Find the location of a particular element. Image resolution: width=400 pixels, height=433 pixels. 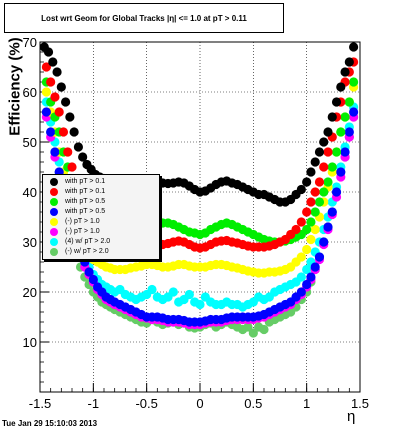

y-tick-label: 40 is located at coordinates (30, 192).